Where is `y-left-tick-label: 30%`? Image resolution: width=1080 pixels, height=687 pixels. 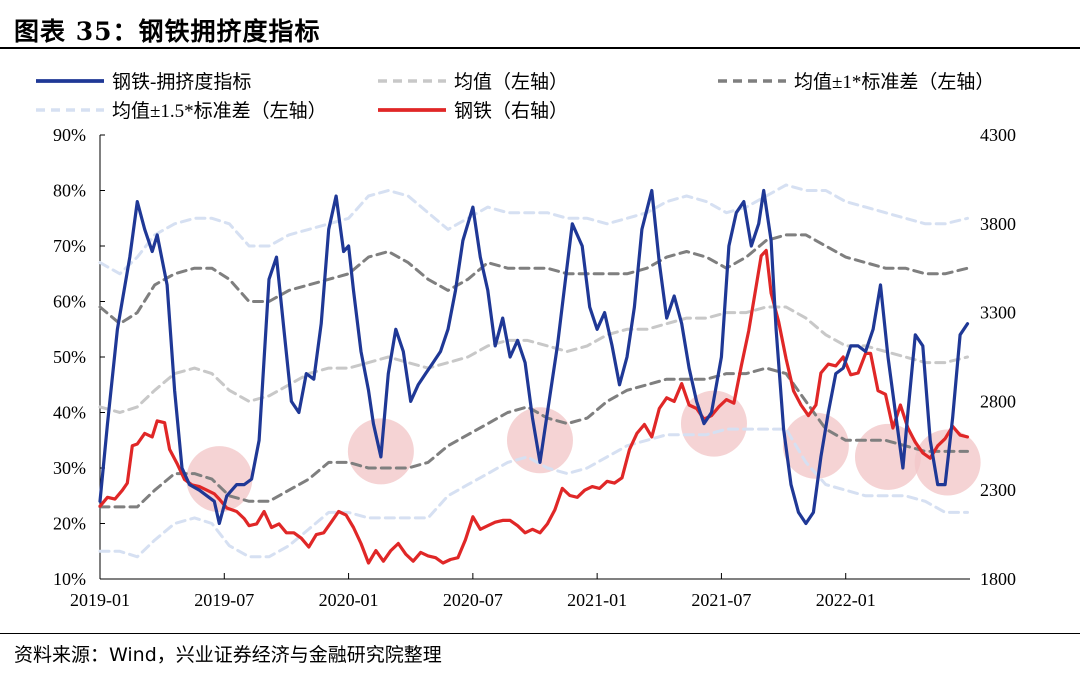
y-left-tick-label: 30% is located at coordinates (69, 468).